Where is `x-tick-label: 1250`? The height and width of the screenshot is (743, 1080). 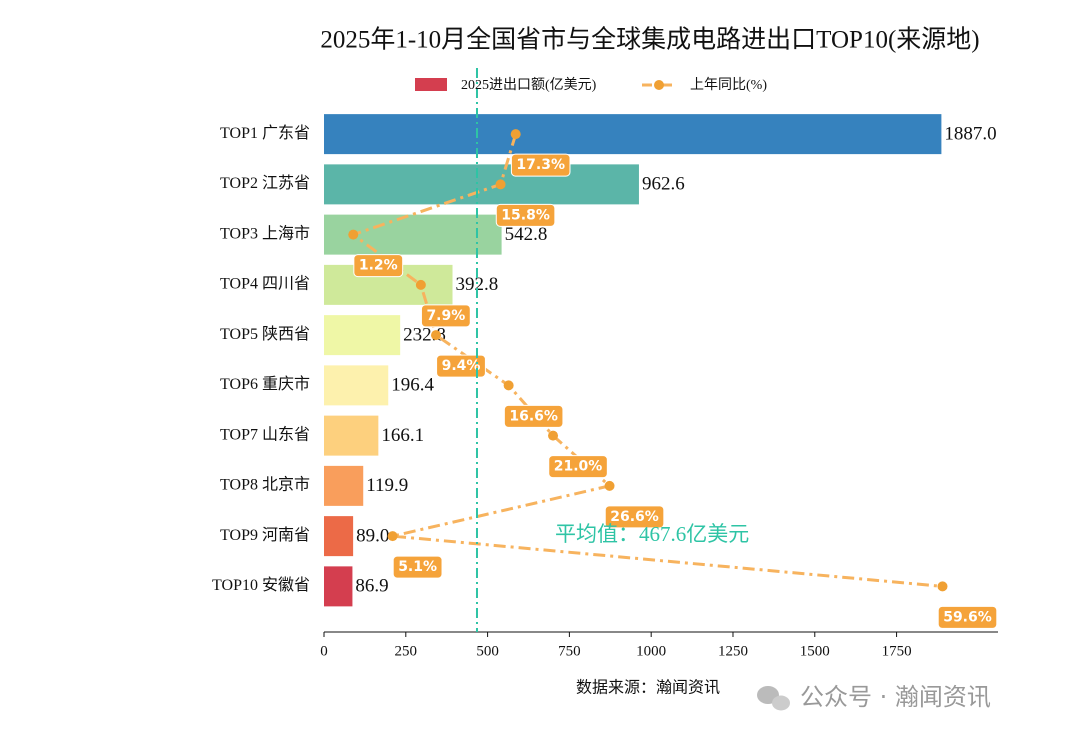
x-tick-label: 1250 is located at coordinates (733, 651).